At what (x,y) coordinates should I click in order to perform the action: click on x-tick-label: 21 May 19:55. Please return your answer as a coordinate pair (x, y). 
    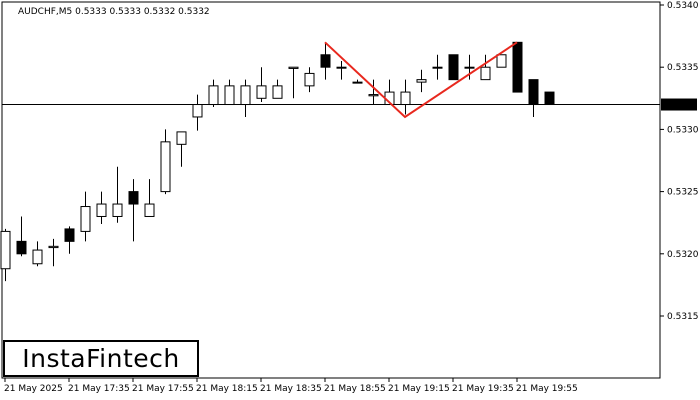
    Looking at the image, I should click on (547, 389).